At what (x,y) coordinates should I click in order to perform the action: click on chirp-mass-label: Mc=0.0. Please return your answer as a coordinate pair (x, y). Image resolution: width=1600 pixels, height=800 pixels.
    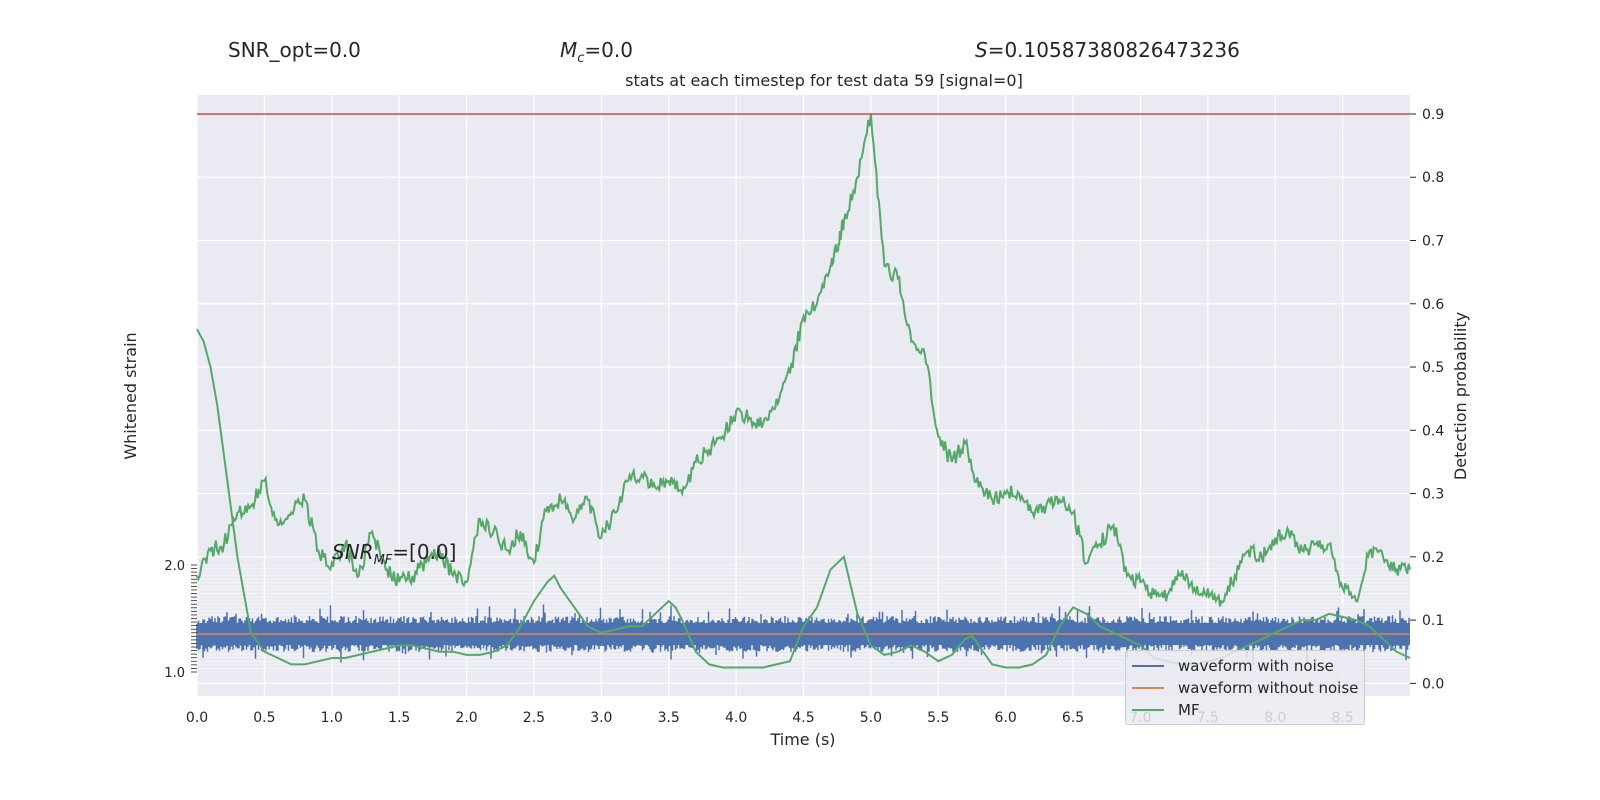
    Looking at the image, I should click on (596, 52).